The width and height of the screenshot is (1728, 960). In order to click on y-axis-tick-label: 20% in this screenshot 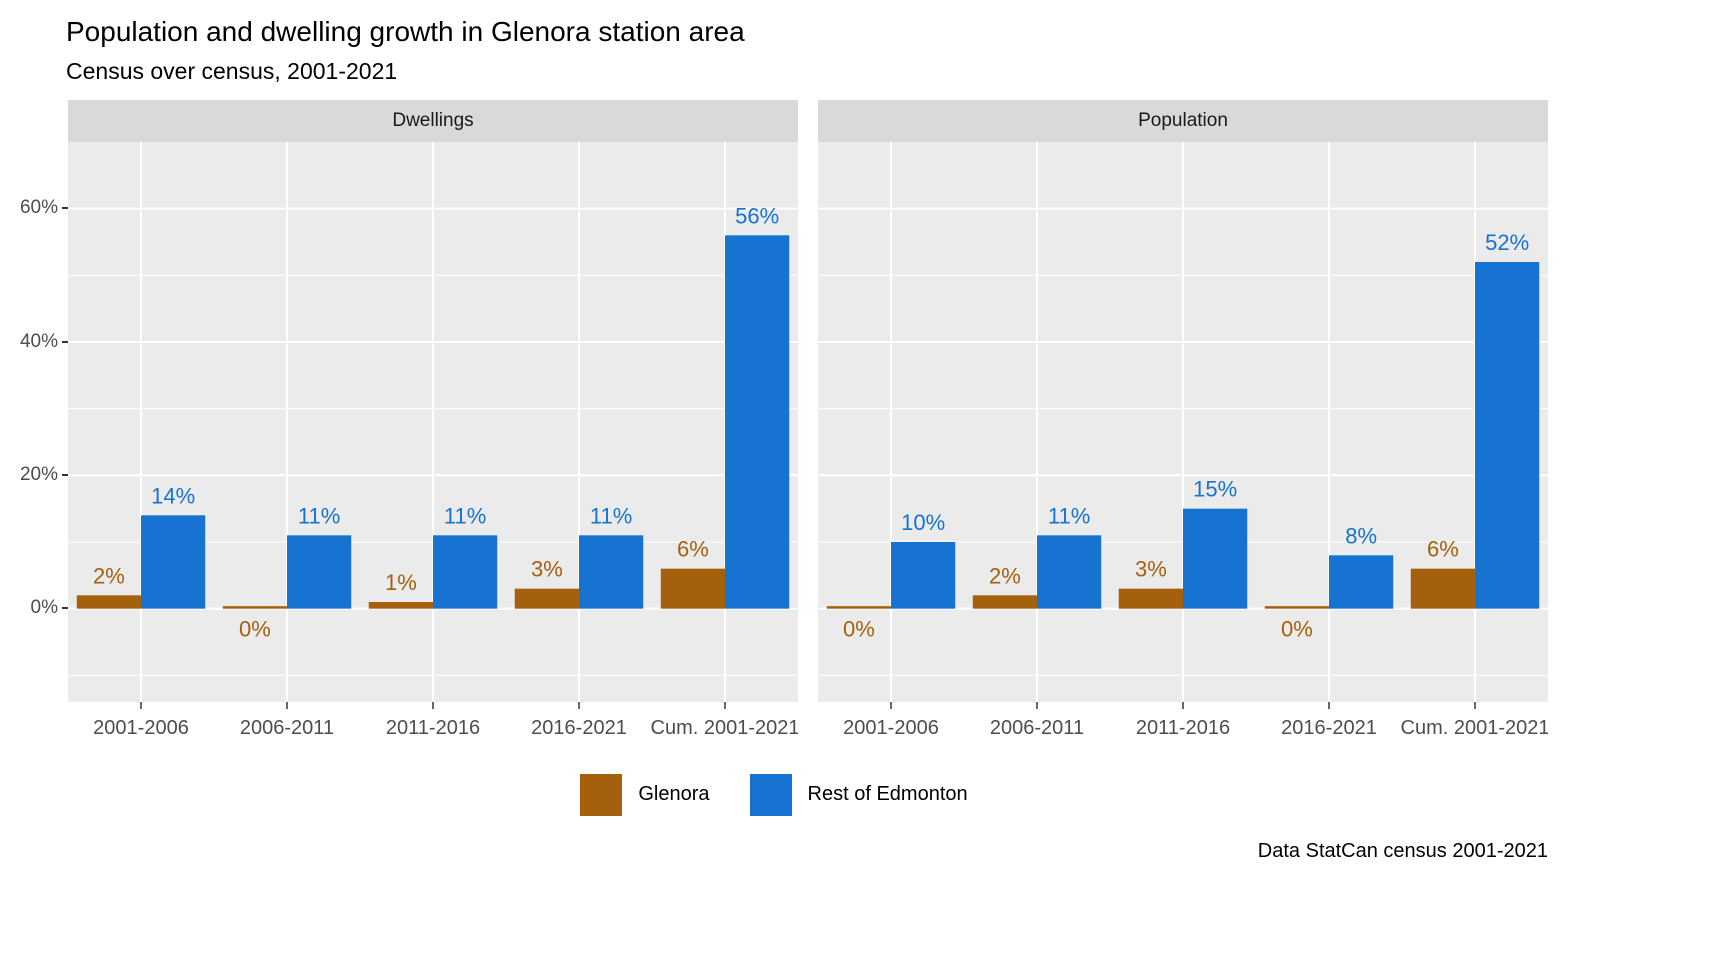, I will do `click(38, 475)`.